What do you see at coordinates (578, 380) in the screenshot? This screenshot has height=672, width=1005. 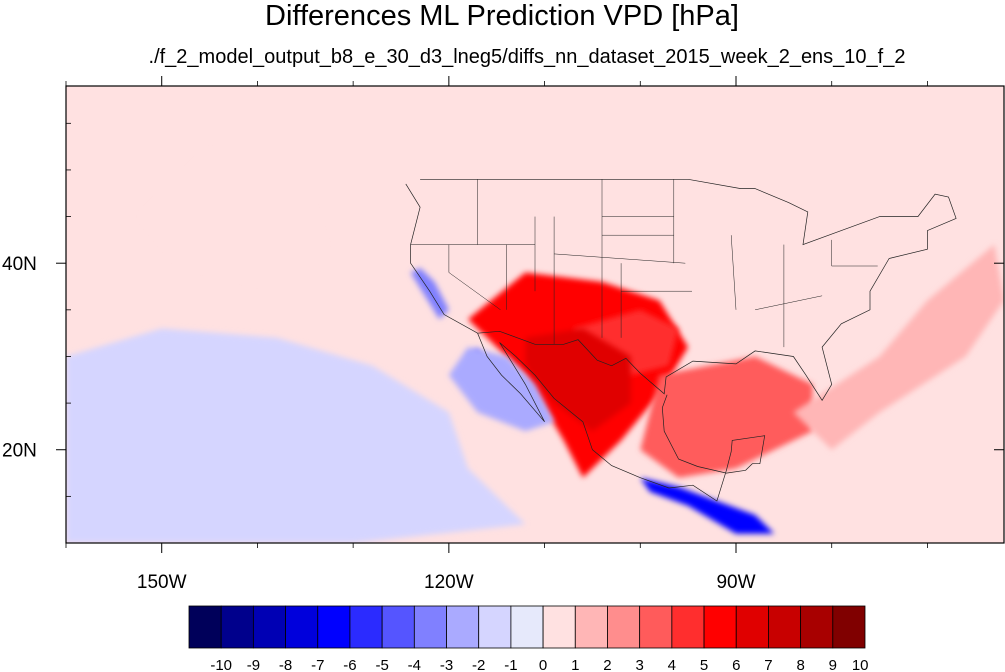 I see `region-northern-mexico-interior` at bounding box center [578, 380].